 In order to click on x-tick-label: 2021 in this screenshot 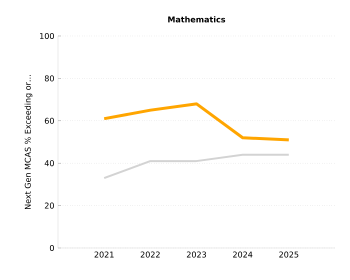, I will do `click(104, 255)`.